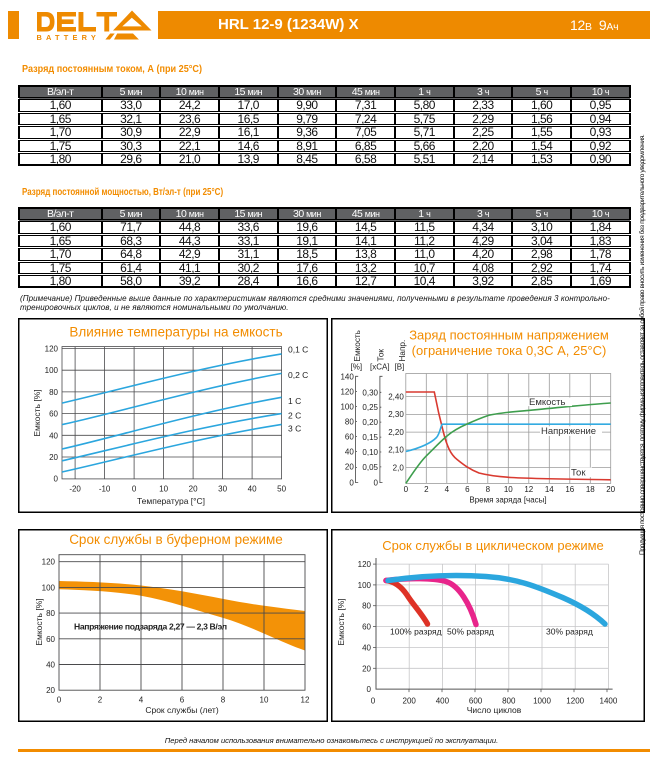  Describe the element at coordinates (494, 710) in the screenshot. I see `svg-text: Число циклов` at that location.